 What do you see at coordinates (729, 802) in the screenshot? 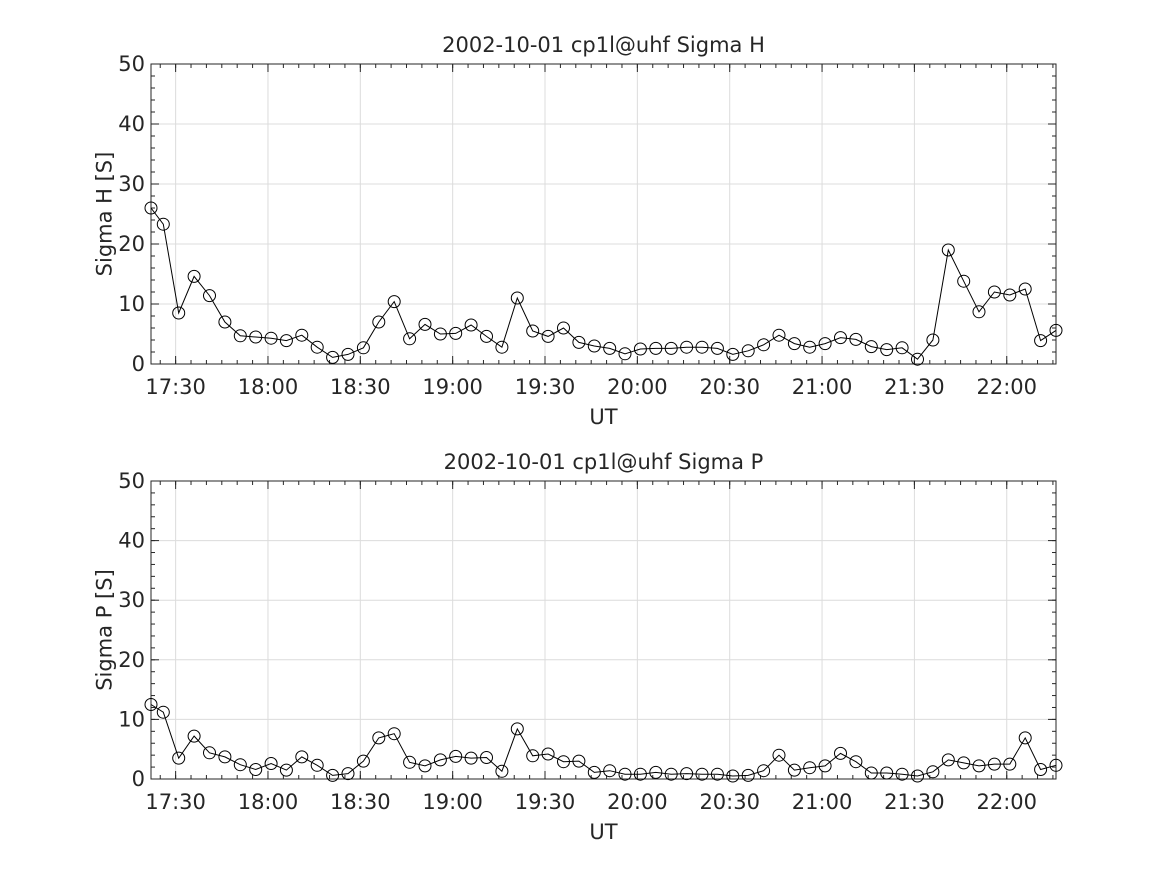
I see `sigma-p-xtick-label: 20:30` at bounding box center [729, 802].